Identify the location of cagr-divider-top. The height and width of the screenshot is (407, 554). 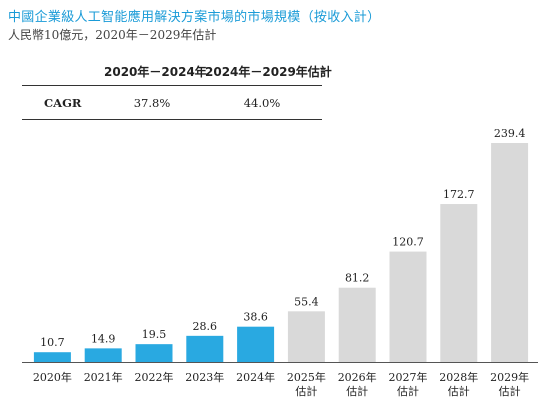
(172, 85).